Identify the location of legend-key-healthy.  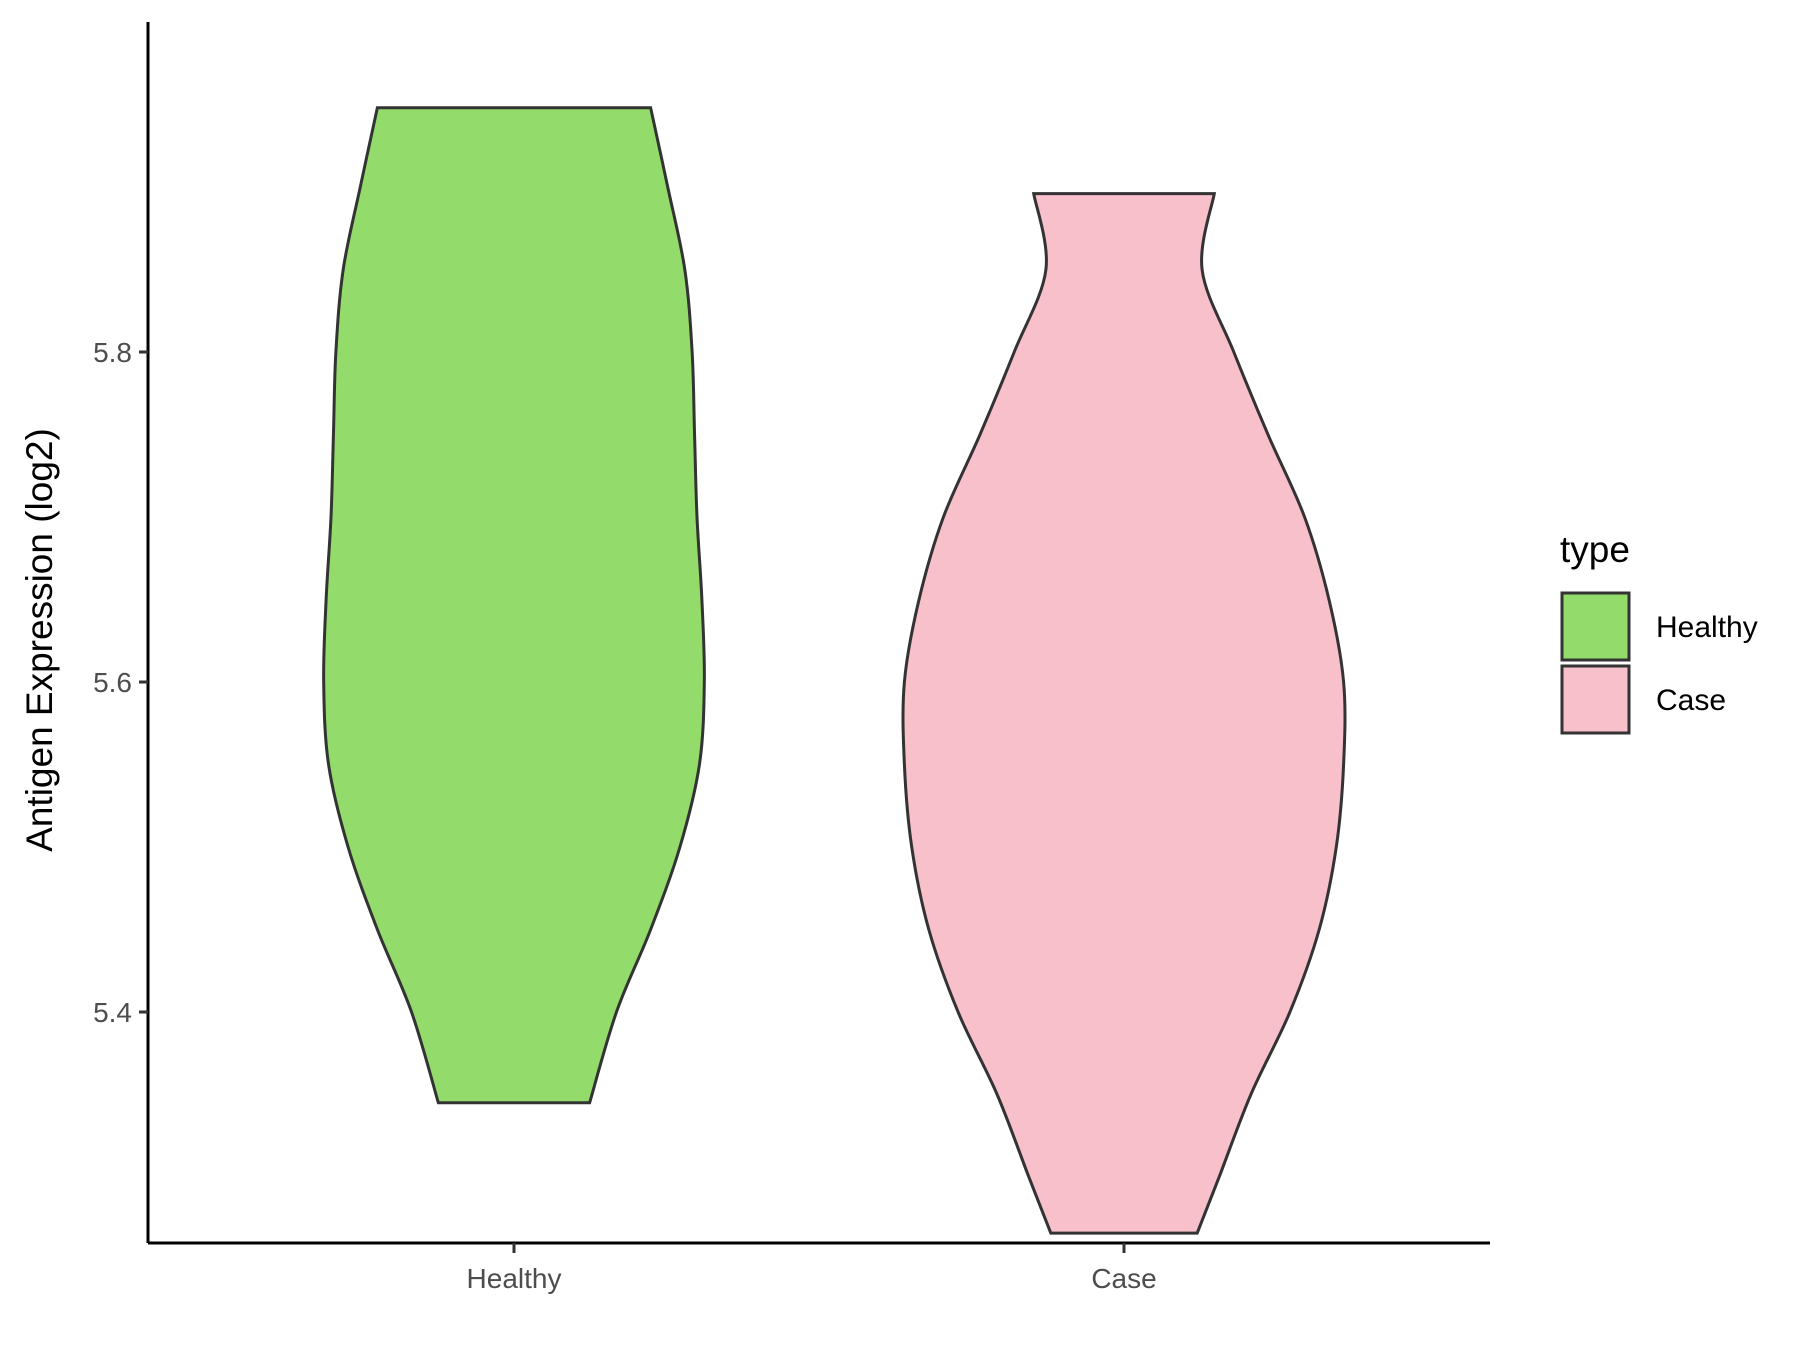
(1595, 626).